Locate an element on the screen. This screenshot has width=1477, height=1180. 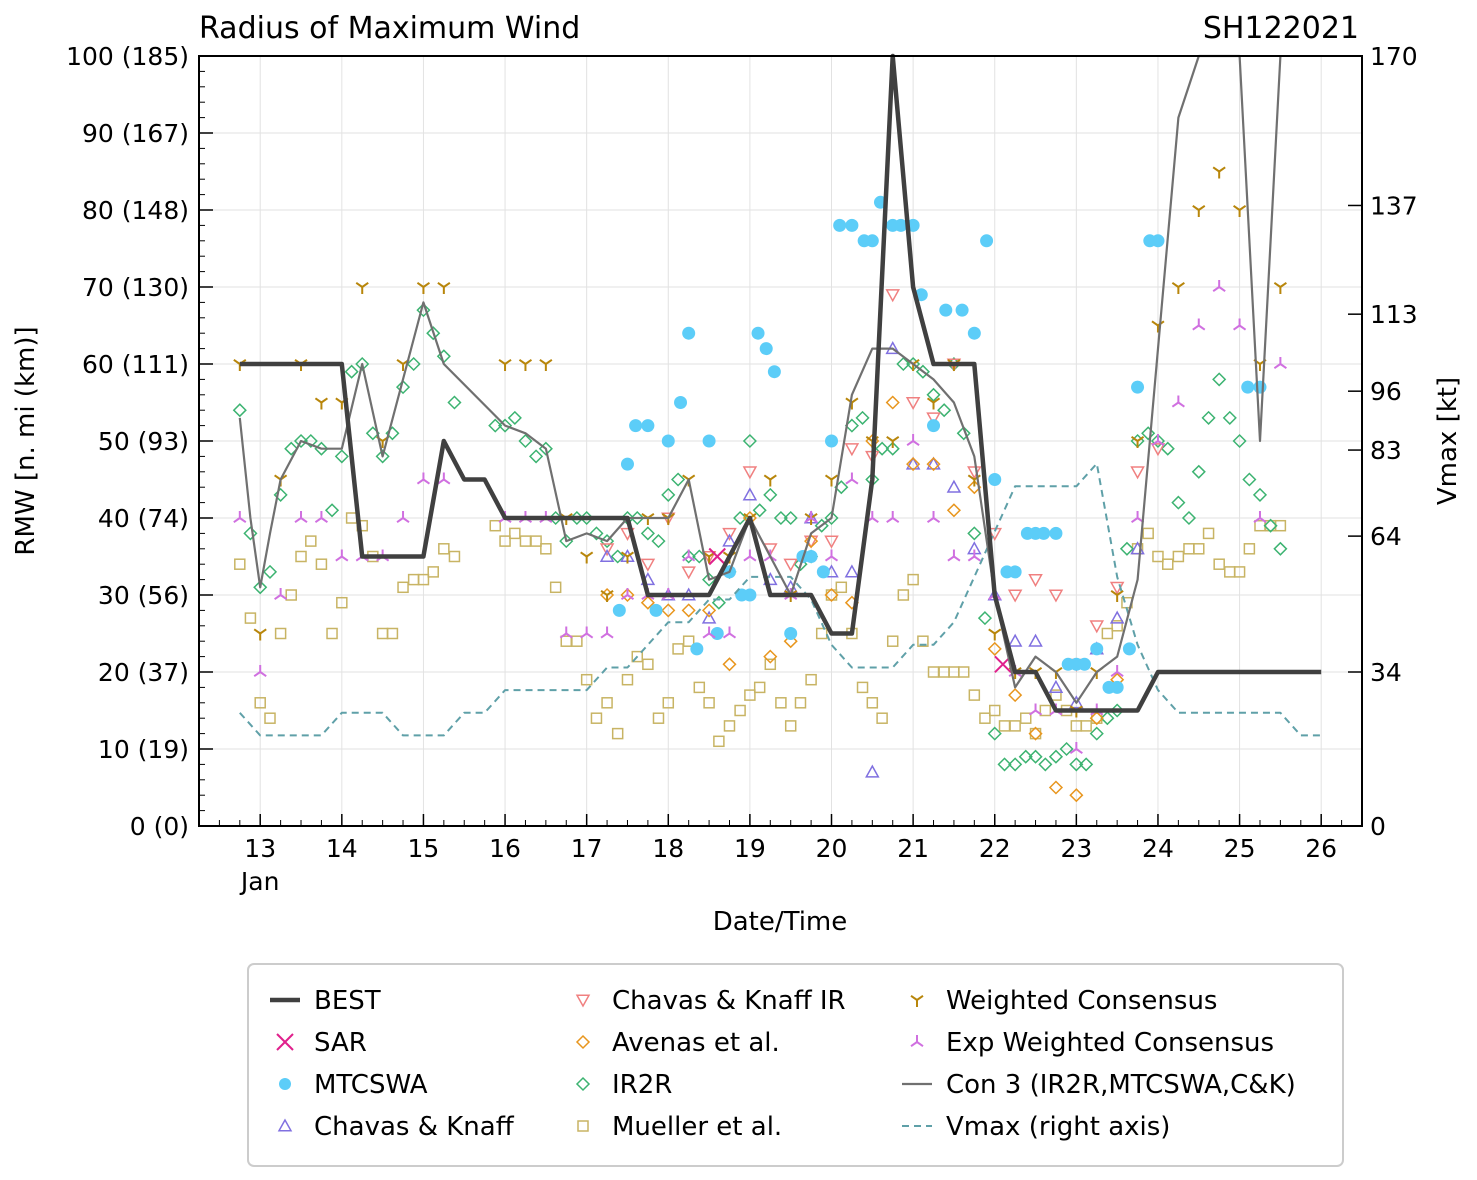
point-sar-stroke is located at coordinates (717, 556).